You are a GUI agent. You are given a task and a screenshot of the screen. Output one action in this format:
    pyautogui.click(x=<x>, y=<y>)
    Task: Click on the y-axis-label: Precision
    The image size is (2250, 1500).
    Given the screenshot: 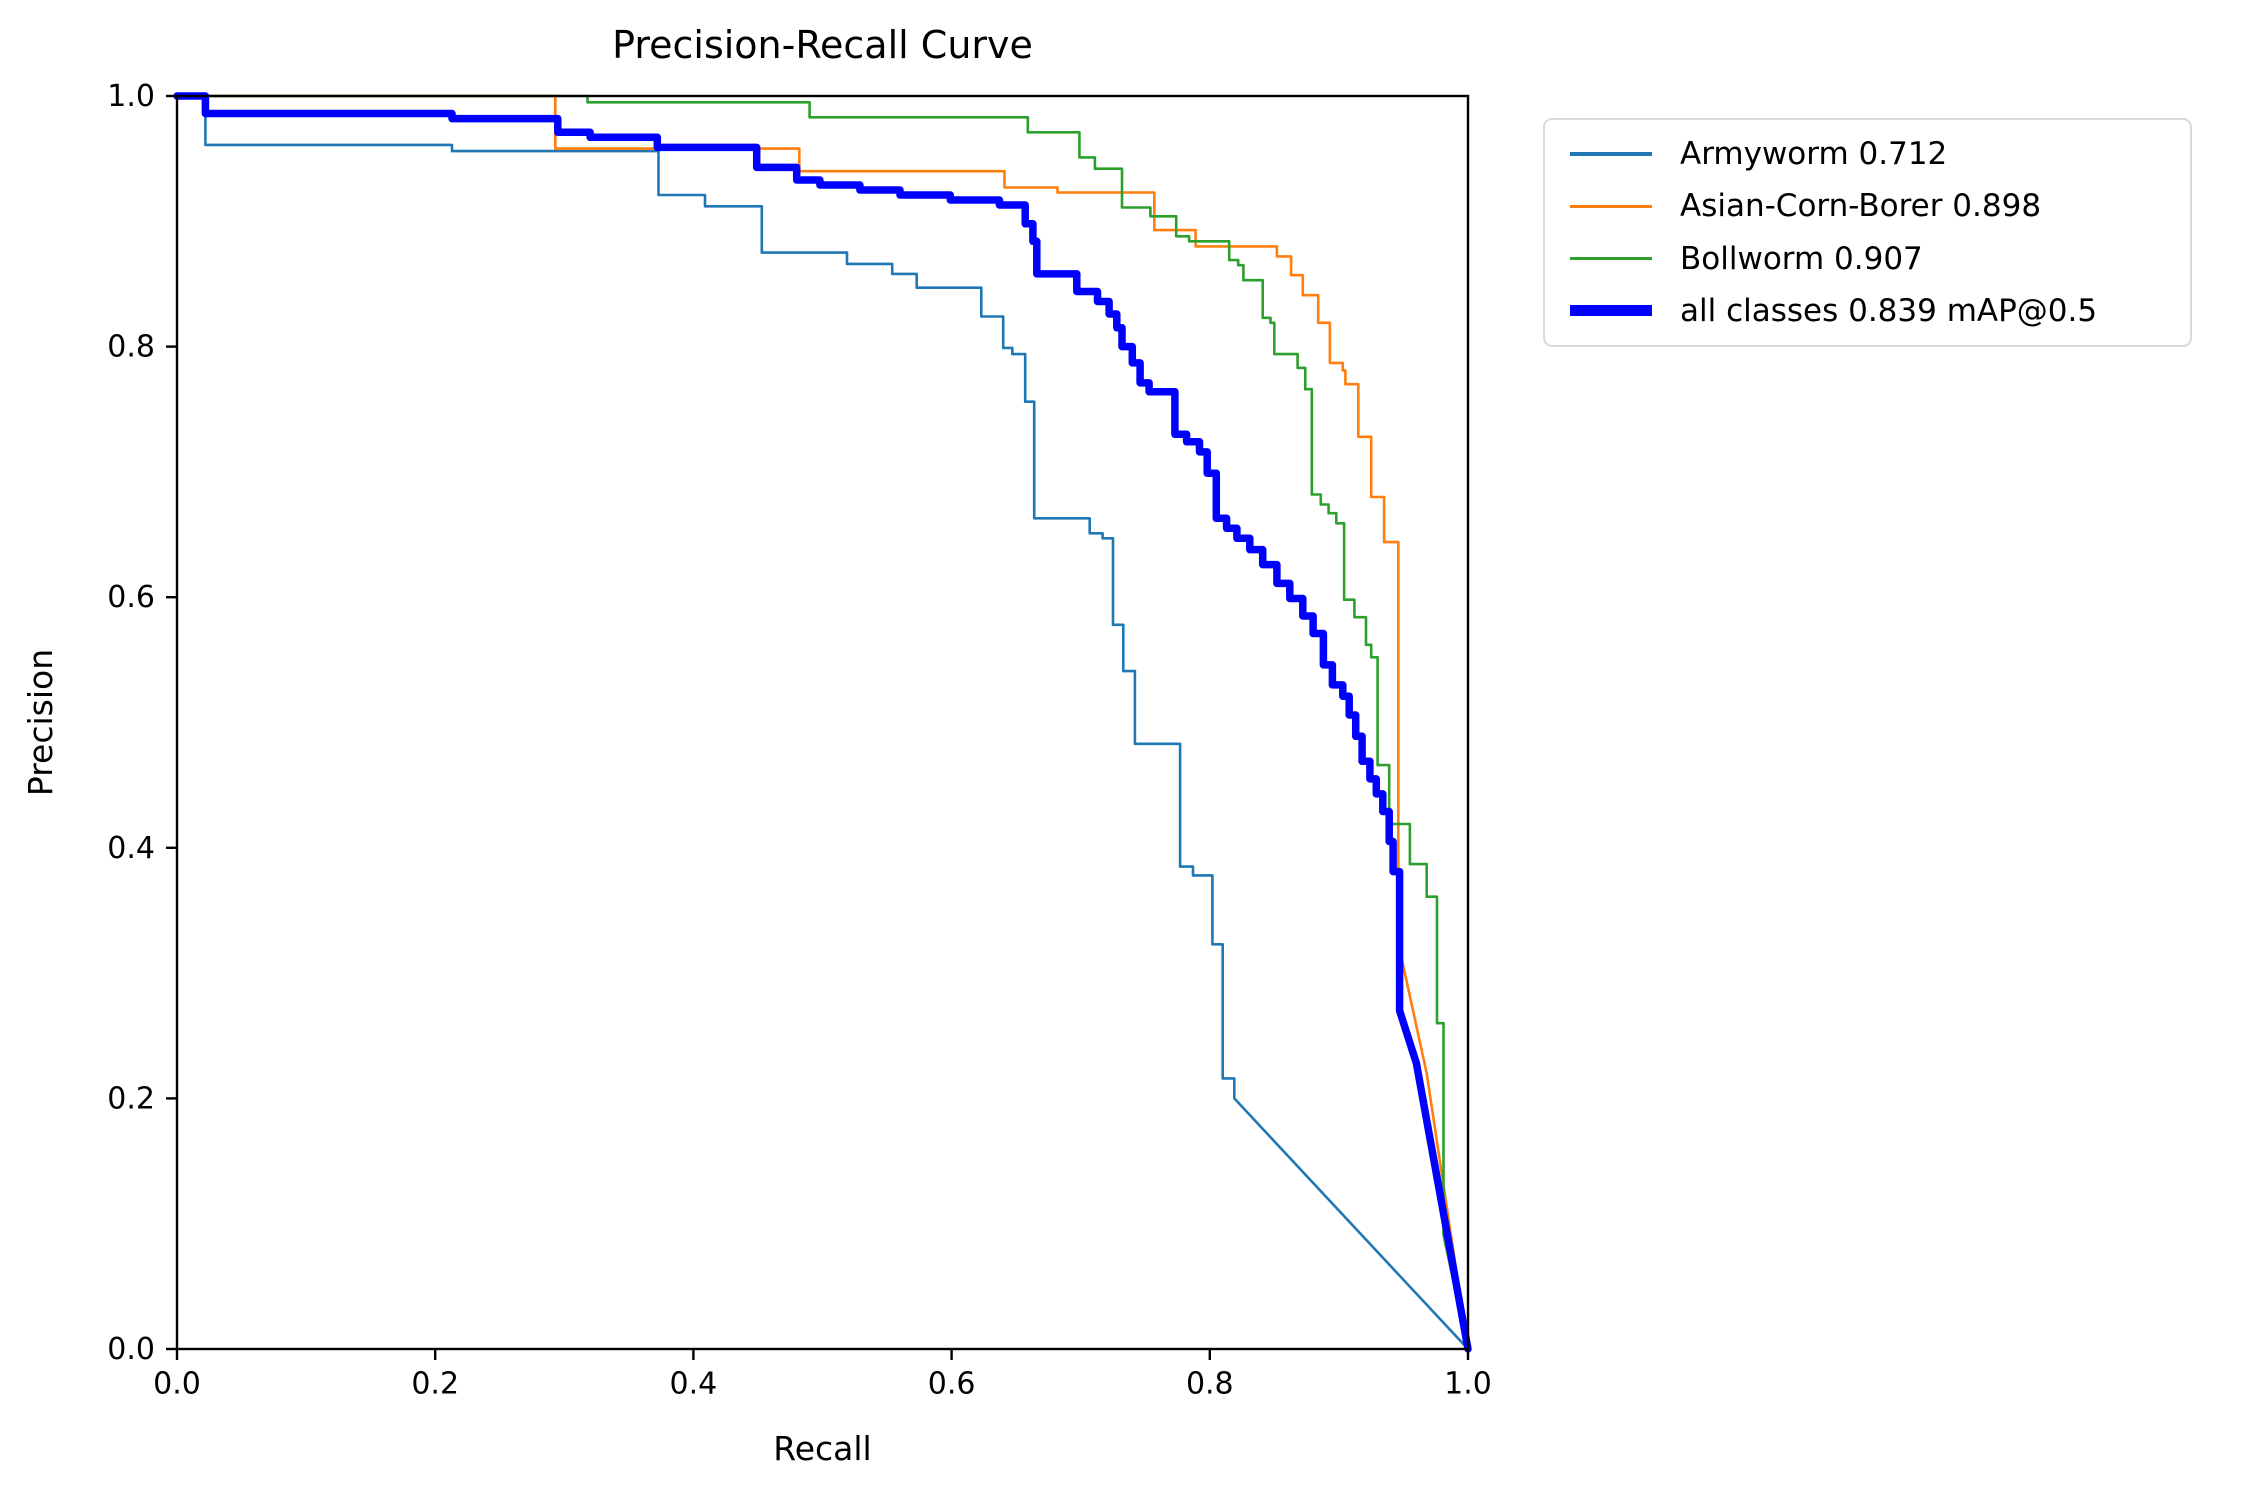 What is the action you would take?
    pyautogui.click(x=40, y=722)
    